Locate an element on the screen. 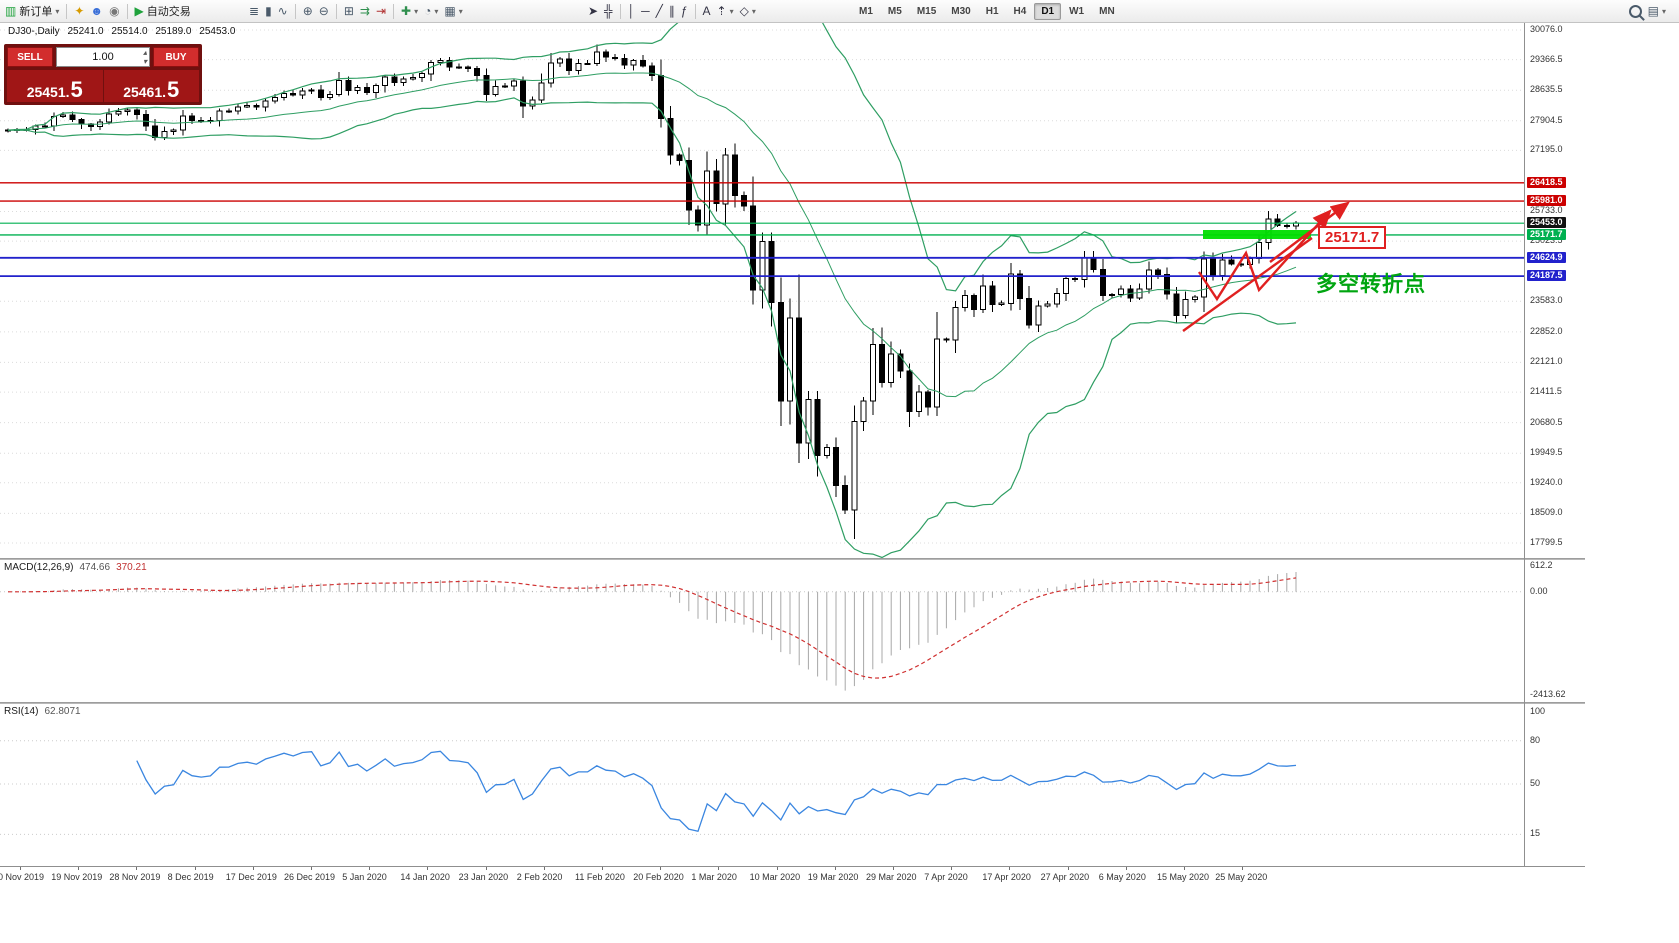 The image size is (1679, 943). periods-button: ◔ ▾ is located at coordinates (431, 11).